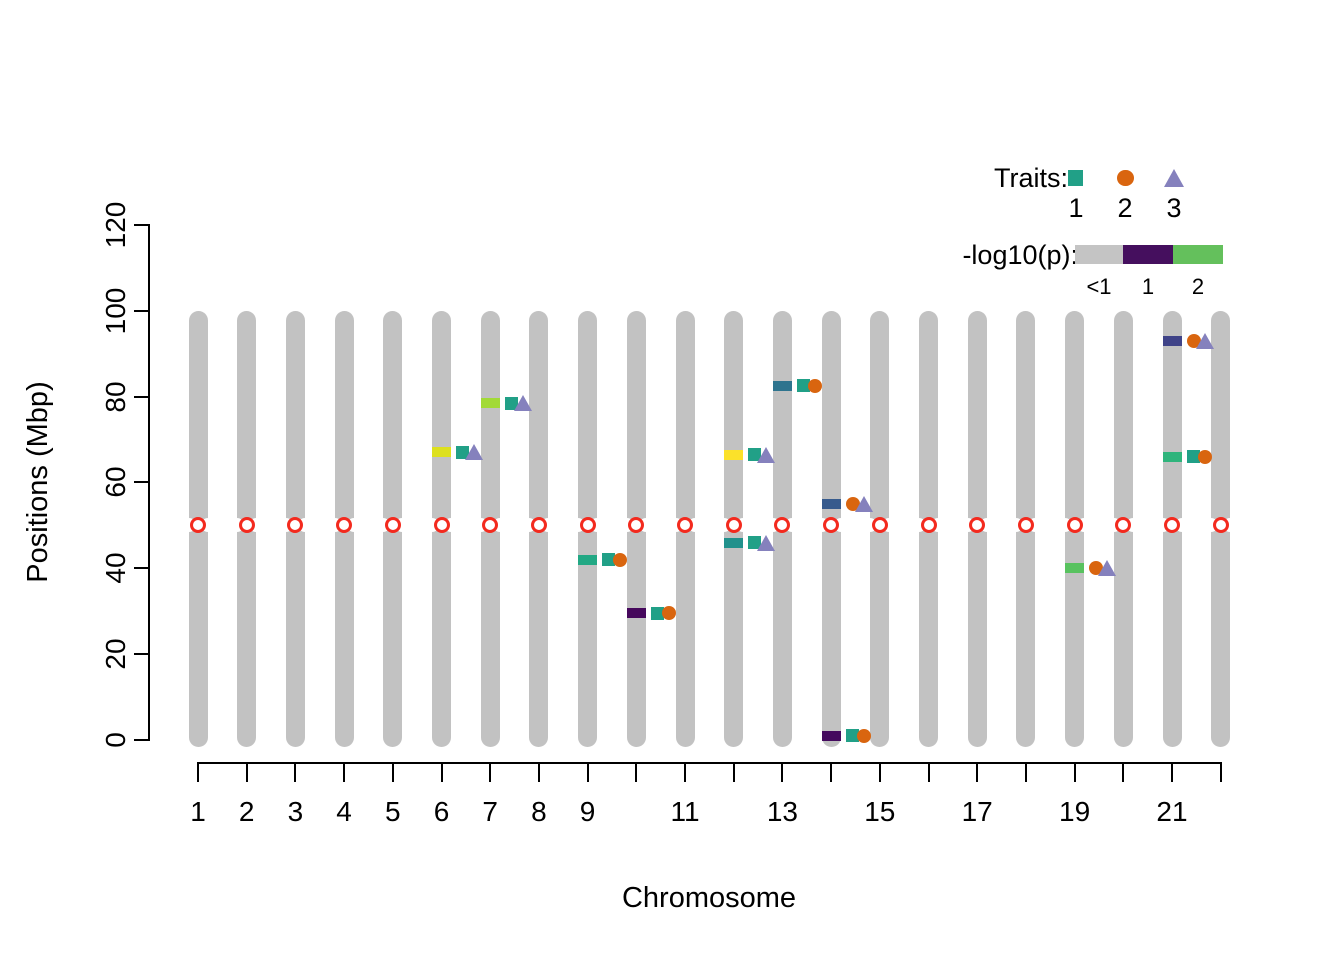  Describe the element at coordinates (709, 763) in the screenshot. I see `x-axis-line` at that location.